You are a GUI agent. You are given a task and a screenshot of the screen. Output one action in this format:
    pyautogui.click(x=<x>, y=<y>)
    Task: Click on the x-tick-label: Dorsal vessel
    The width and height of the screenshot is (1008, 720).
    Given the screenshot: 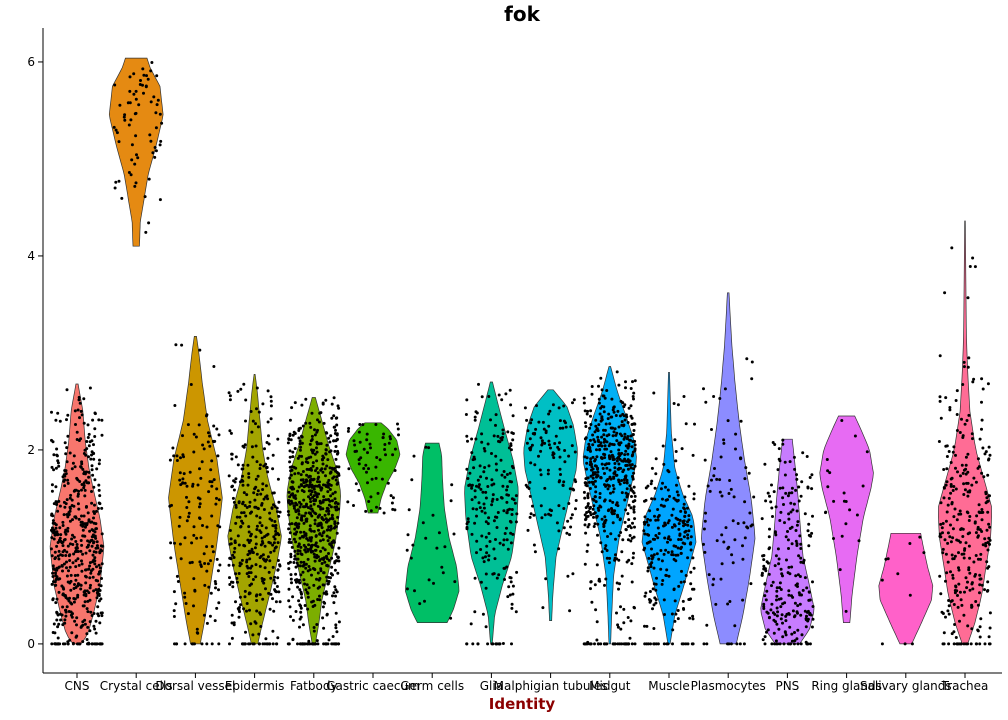 What is the action you would take?
    pyautogui.click(x=195, y=686)
    